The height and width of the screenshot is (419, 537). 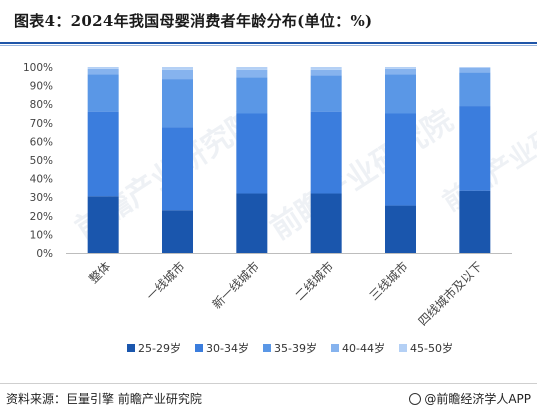 I want to click on x-tick-label: 二线城市, so click(x=314, y=281).